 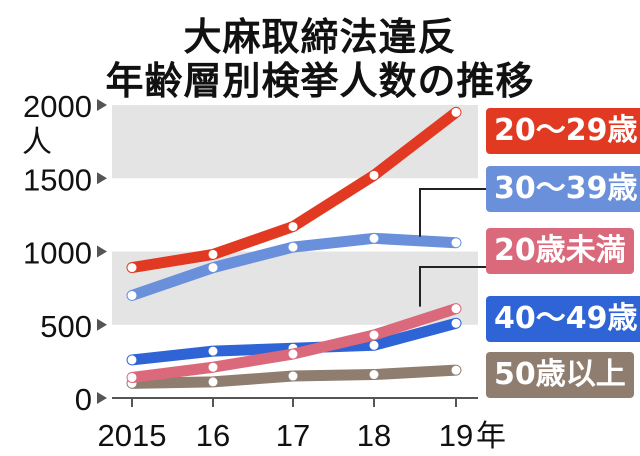 What do you see at coordinates (57, 179) in the screenshot?
I see `y-tick-label: 1500` at bounding box center [57, 179].